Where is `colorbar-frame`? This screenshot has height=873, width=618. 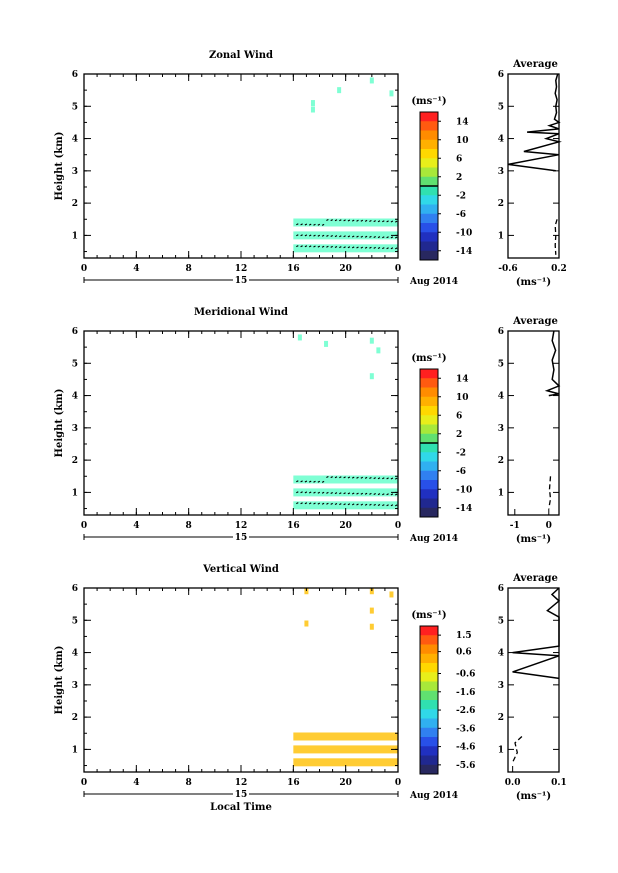 colorbar-frame is located at coordinates (429, 700).